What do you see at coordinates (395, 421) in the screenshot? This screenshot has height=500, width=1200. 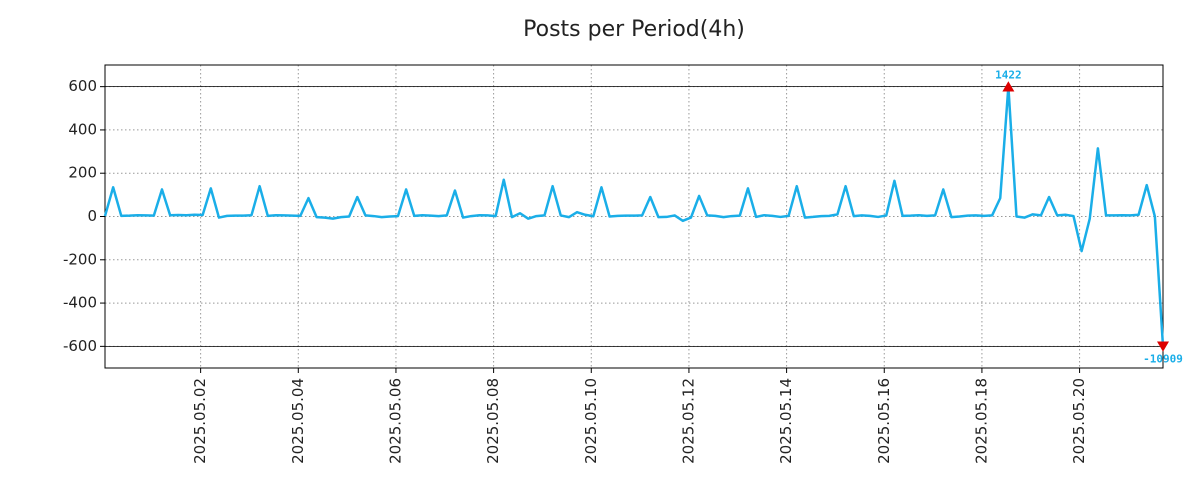 I see `x-tick-label: 2025.05.06` at bounding box center [395, 421].